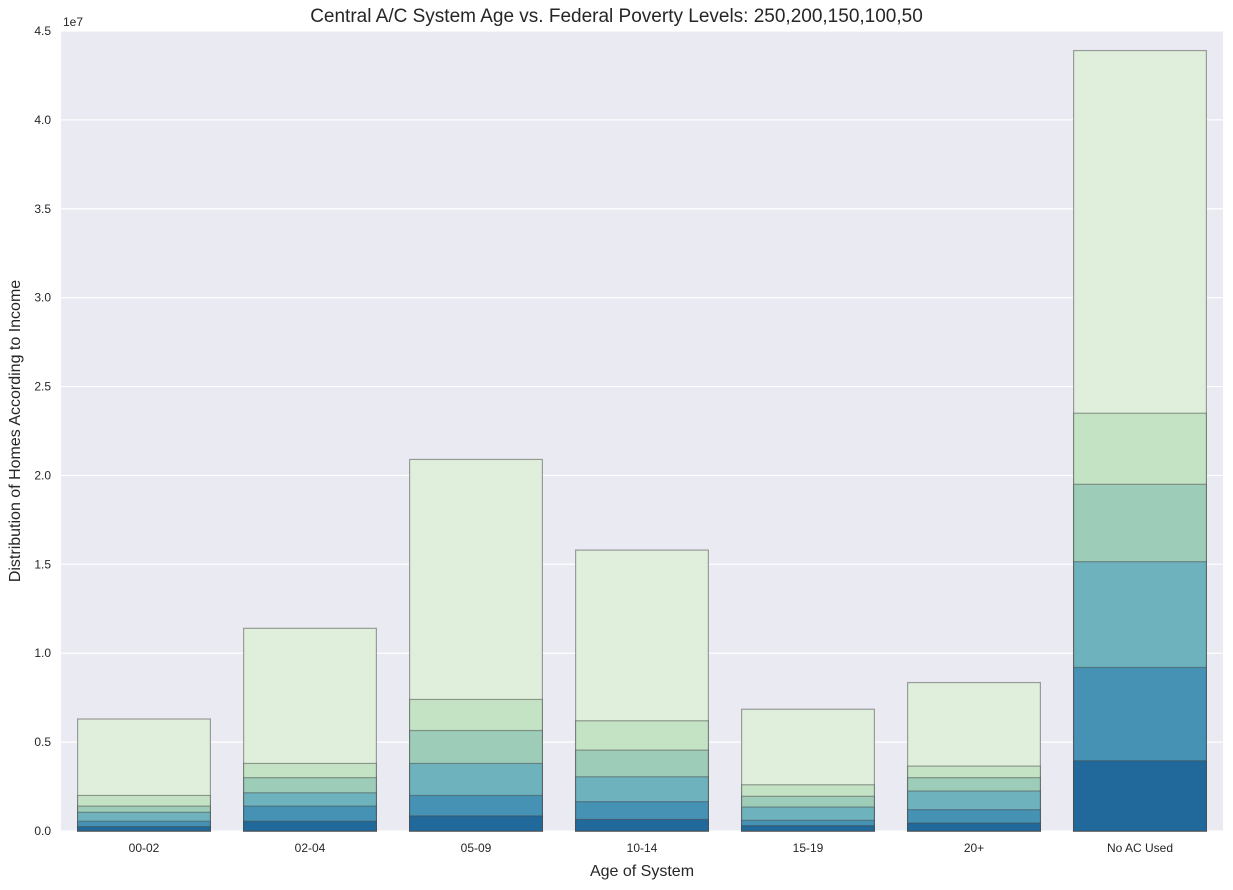 This screenshot has height=890, width=1233. I want to click on y-tick-label: 2.5, so click(42, 387).